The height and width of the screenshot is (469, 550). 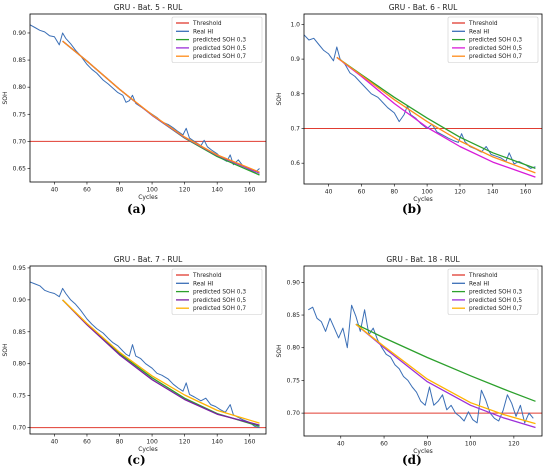 I want to click on y-tick-label: 0.95, so click(x=20, y=268).